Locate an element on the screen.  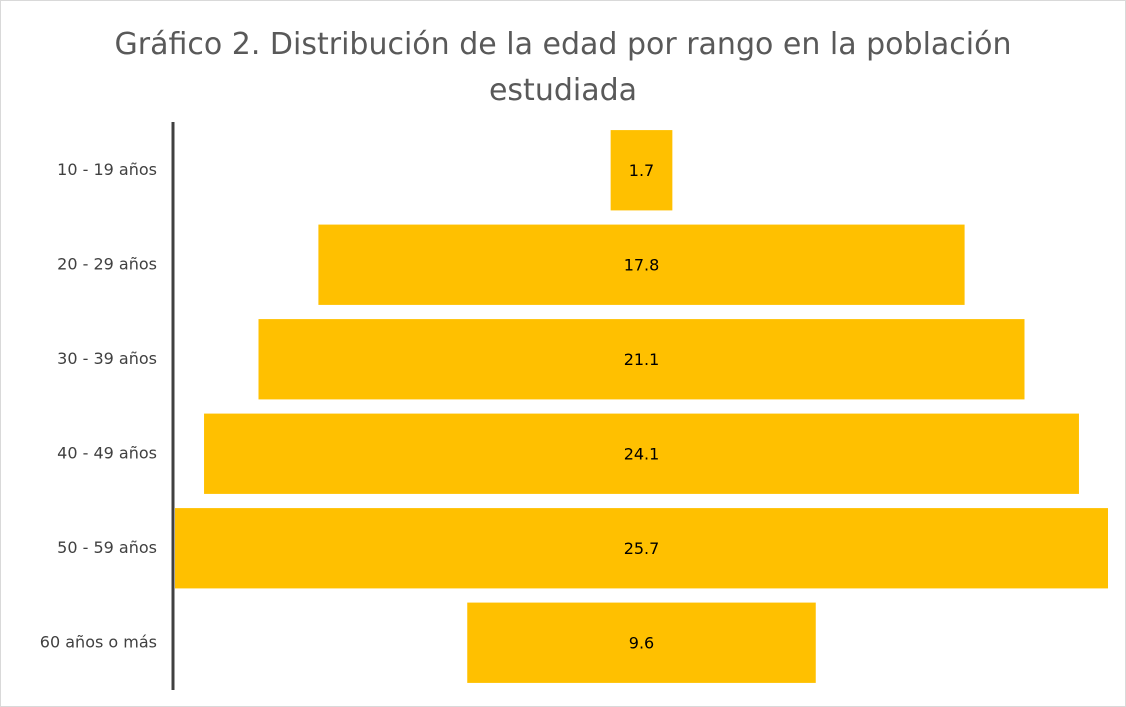
category-label: 20 - 29 años is located at coordinates (107, 263).